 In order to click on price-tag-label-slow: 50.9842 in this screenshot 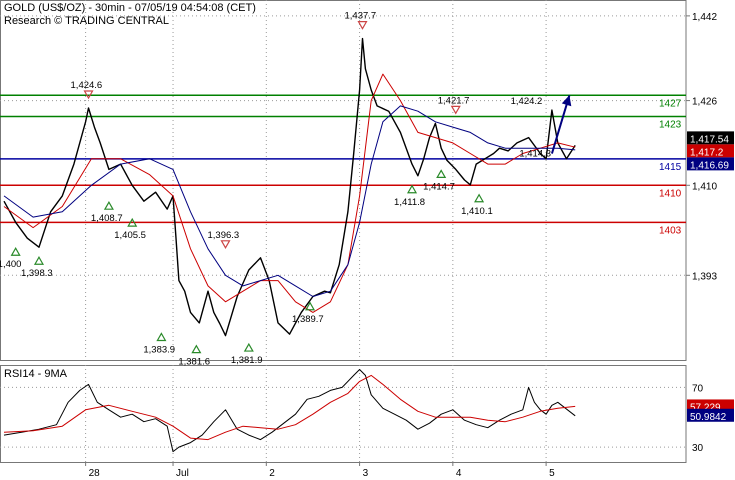, I will do `click(708, 417)`.